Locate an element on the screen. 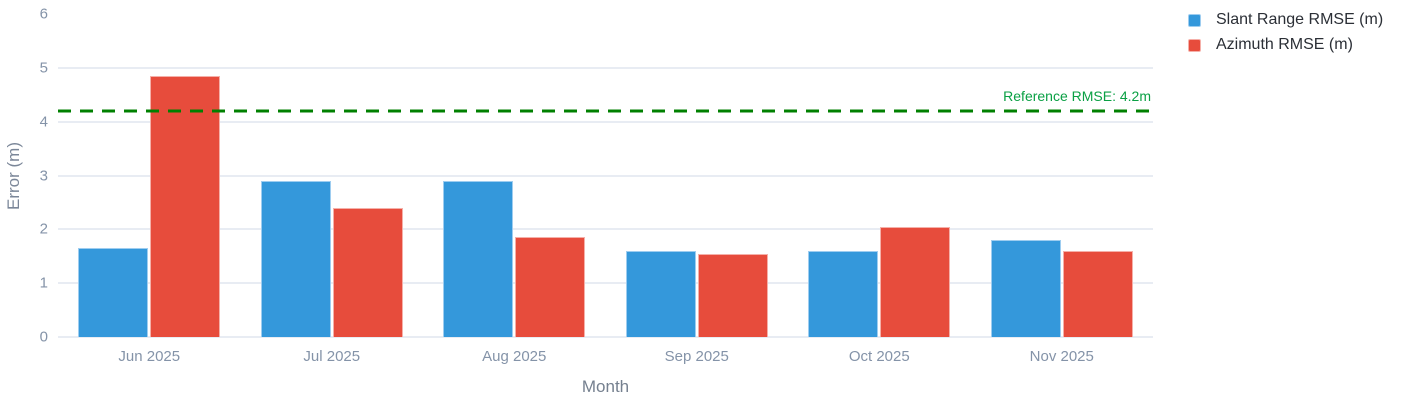  x-tick-label: Jul 2025 is located at coordinates (332, 356).